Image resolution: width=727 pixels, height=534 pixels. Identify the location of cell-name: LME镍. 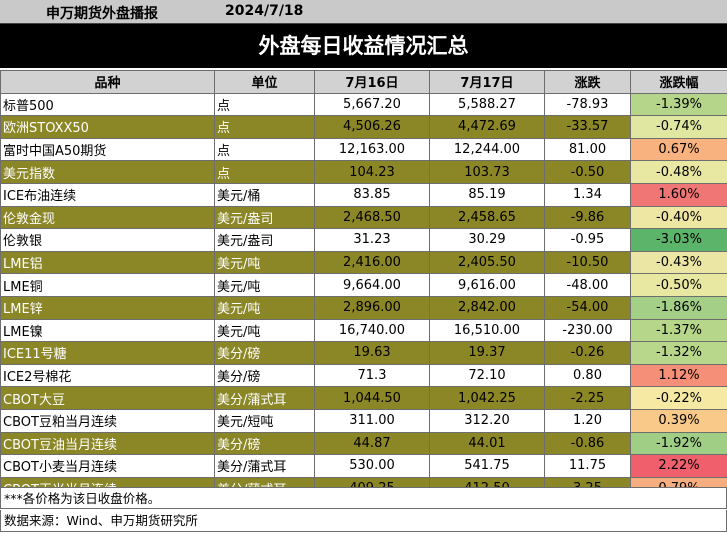
(107, 330).